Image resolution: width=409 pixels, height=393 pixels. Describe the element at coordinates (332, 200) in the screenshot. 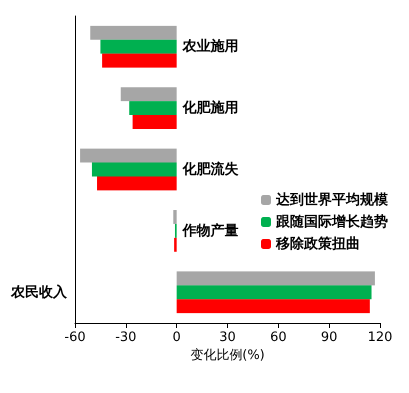

I see `legend-label: 达到世界平均规模` at that location.